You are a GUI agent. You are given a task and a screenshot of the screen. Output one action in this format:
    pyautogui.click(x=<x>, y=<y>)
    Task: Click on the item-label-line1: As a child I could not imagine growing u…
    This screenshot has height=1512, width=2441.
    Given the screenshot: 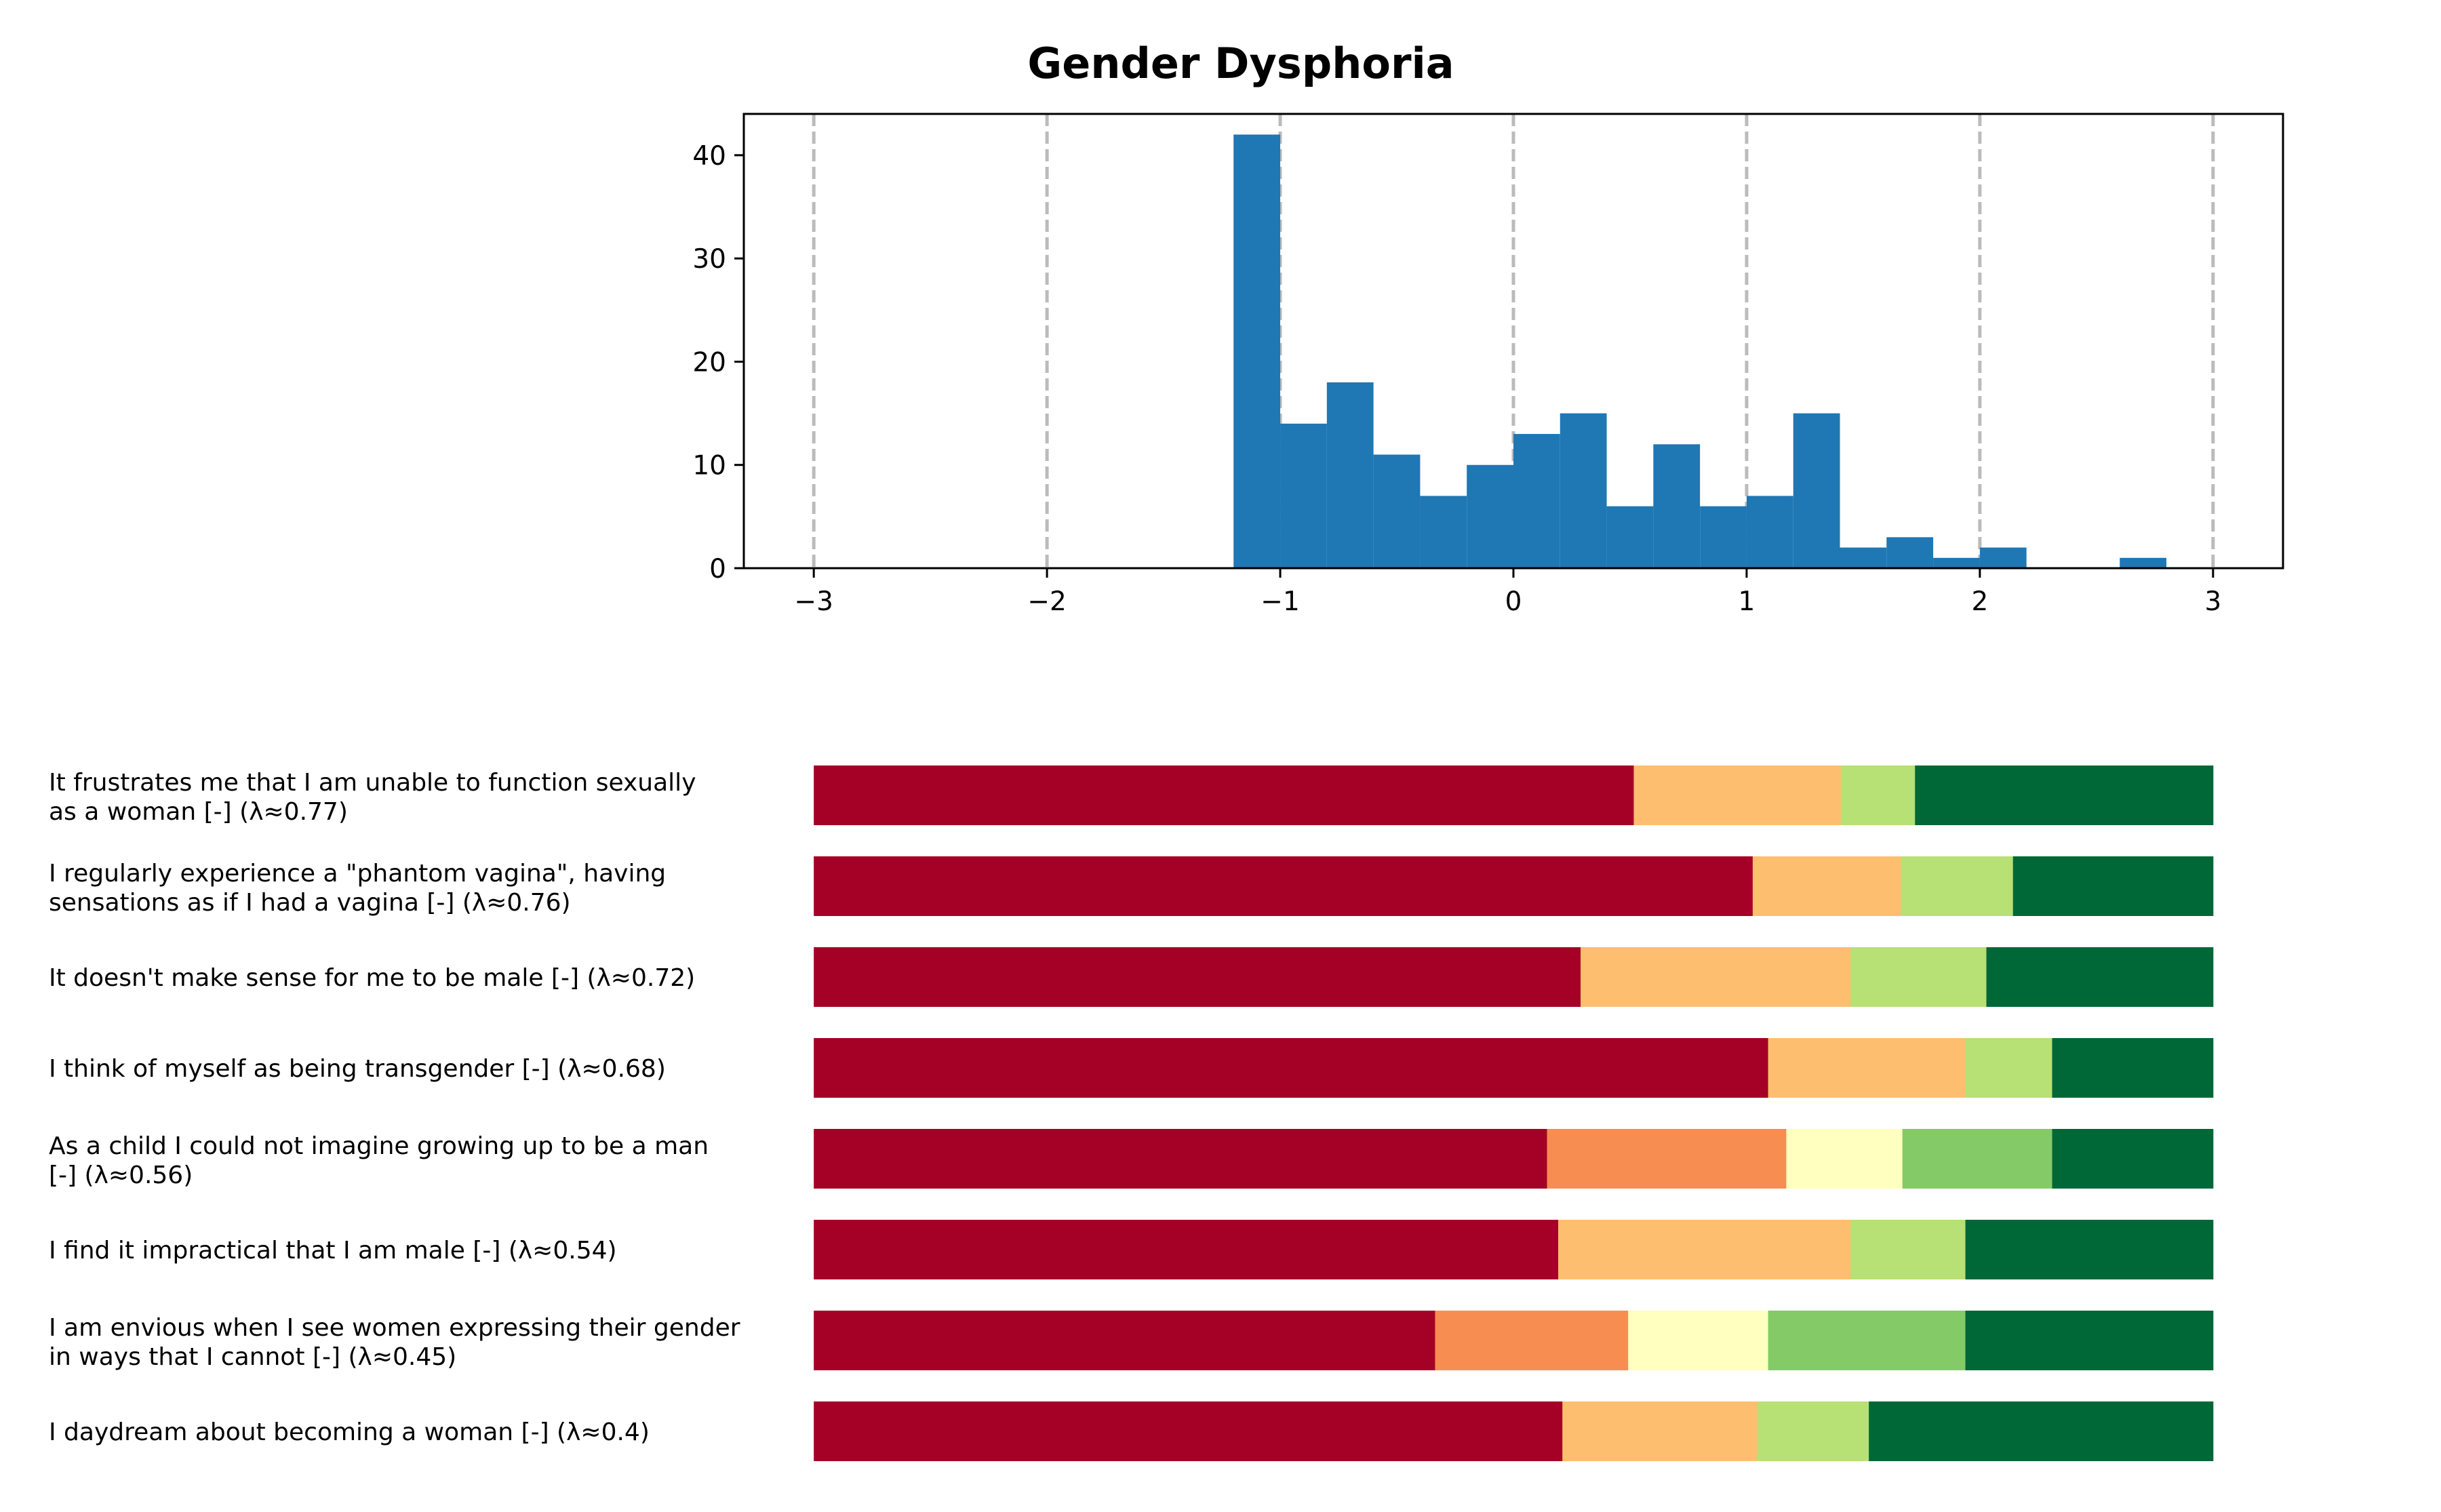 What is the action you would take?
    pyautogui.click(x=379, y=1146)
    